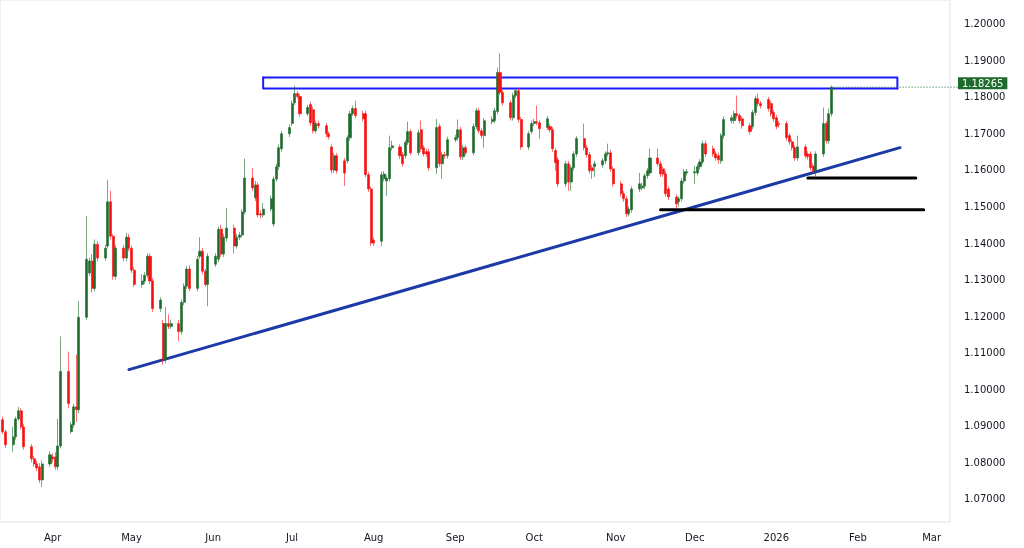 The width and height of the screenshot is (1024, 548). Describe the element at coordinates (985, 462) in the screenshot. I see `y-tick-label: 1.08000` at that location.